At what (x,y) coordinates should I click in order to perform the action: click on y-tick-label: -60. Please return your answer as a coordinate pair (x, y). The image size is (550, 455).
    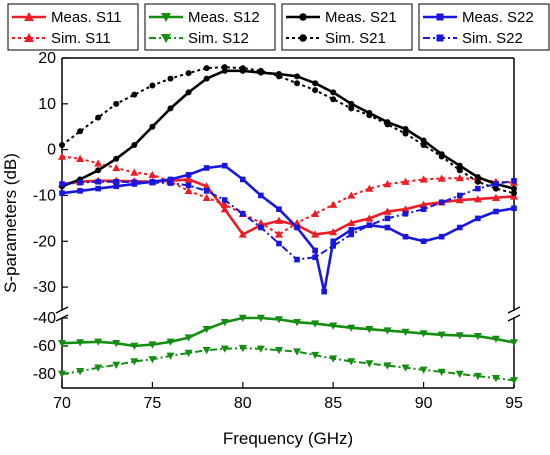
    Looking at the image, I should click on (44, 346).